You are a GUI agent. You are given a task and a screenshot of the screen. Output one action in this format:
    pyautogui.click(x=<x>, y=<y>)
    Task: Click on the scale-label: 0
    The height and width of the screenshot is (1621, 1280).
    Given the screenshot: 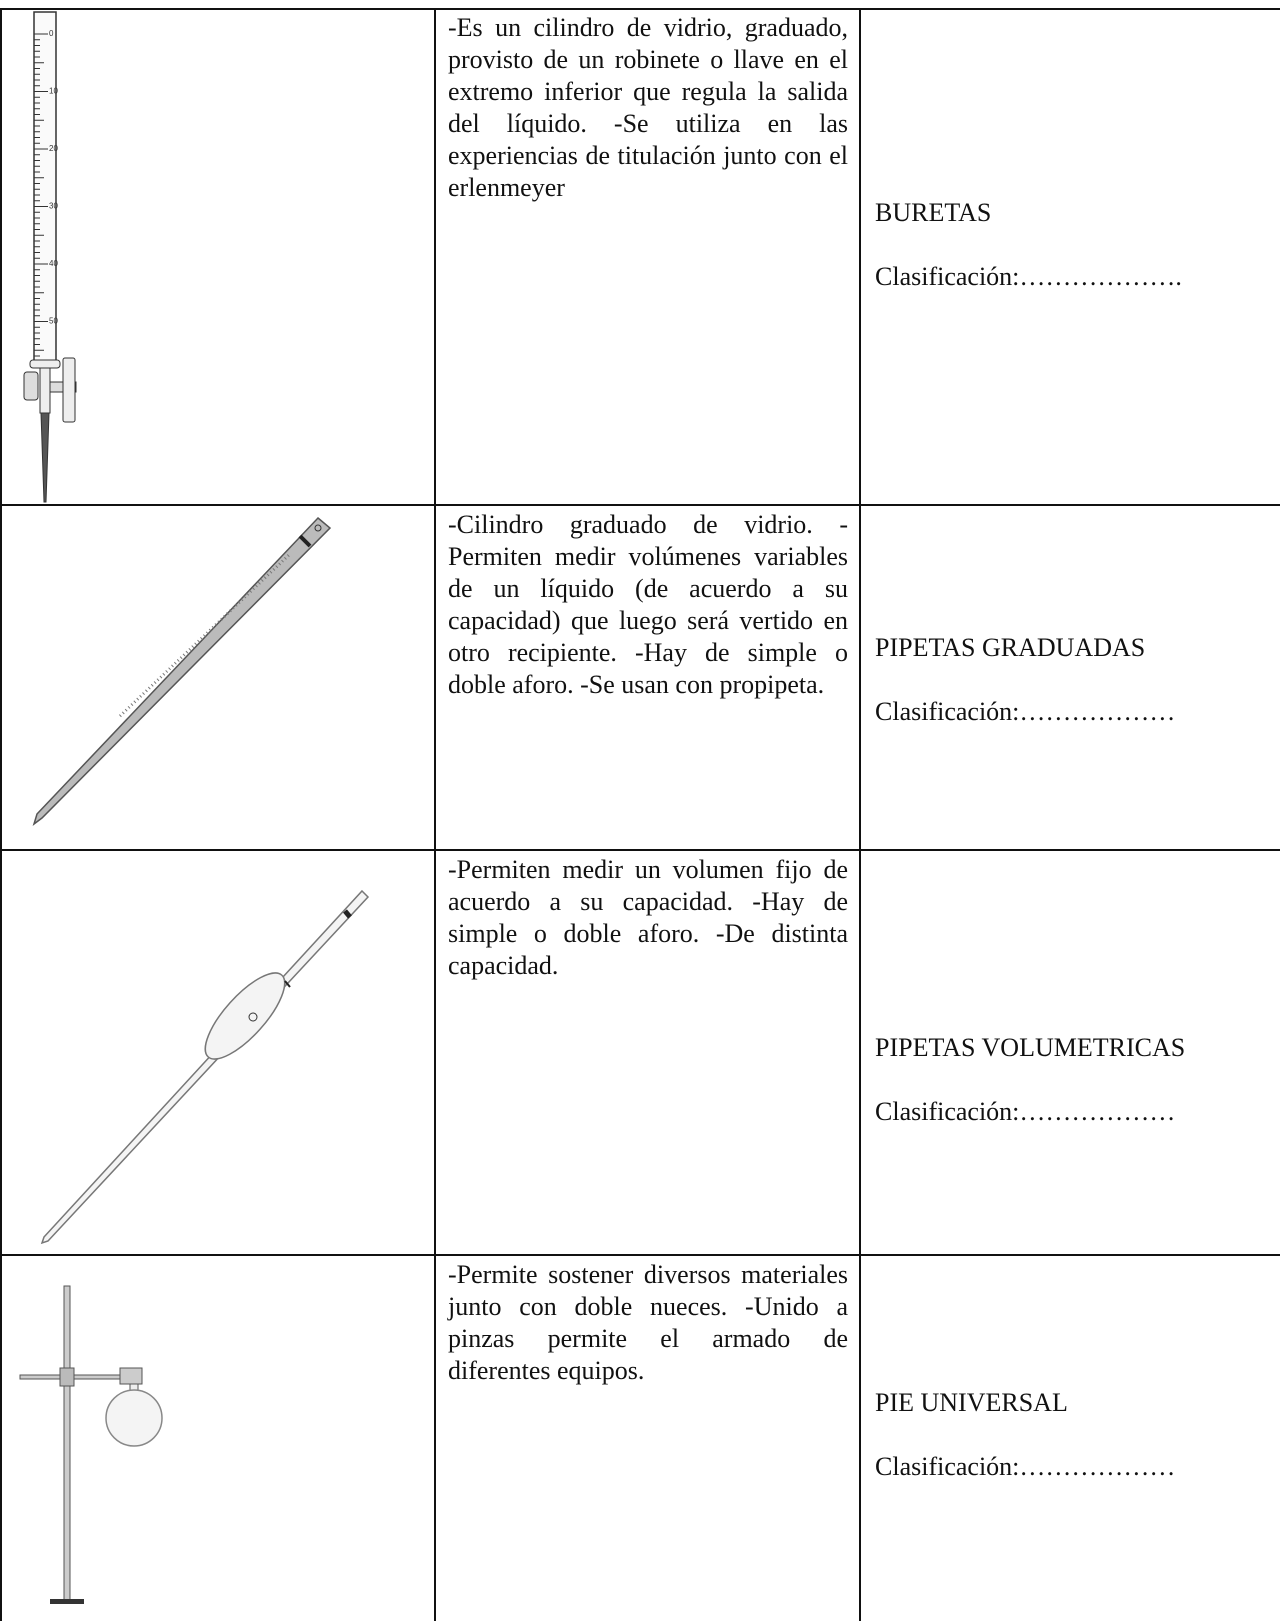 What is the action you would take?
    pyautogui.click(x=51, y=33)
    